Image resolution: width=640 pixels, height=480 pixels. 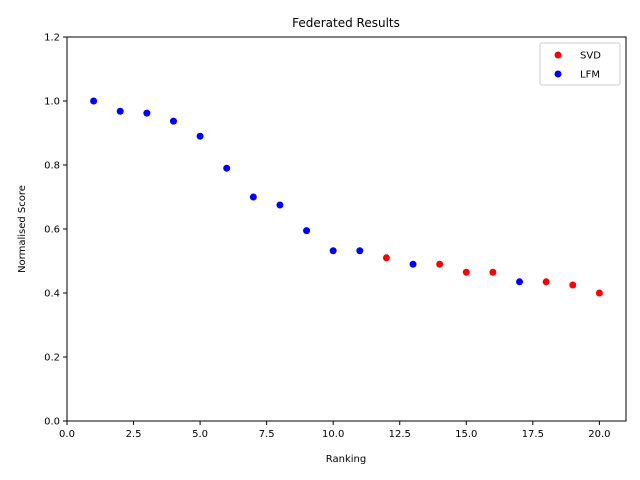 What do you see at coordinates (52, 358) in the screenshot?
I see `y-tick-label: 0.2` at bounding box center [52, 358].